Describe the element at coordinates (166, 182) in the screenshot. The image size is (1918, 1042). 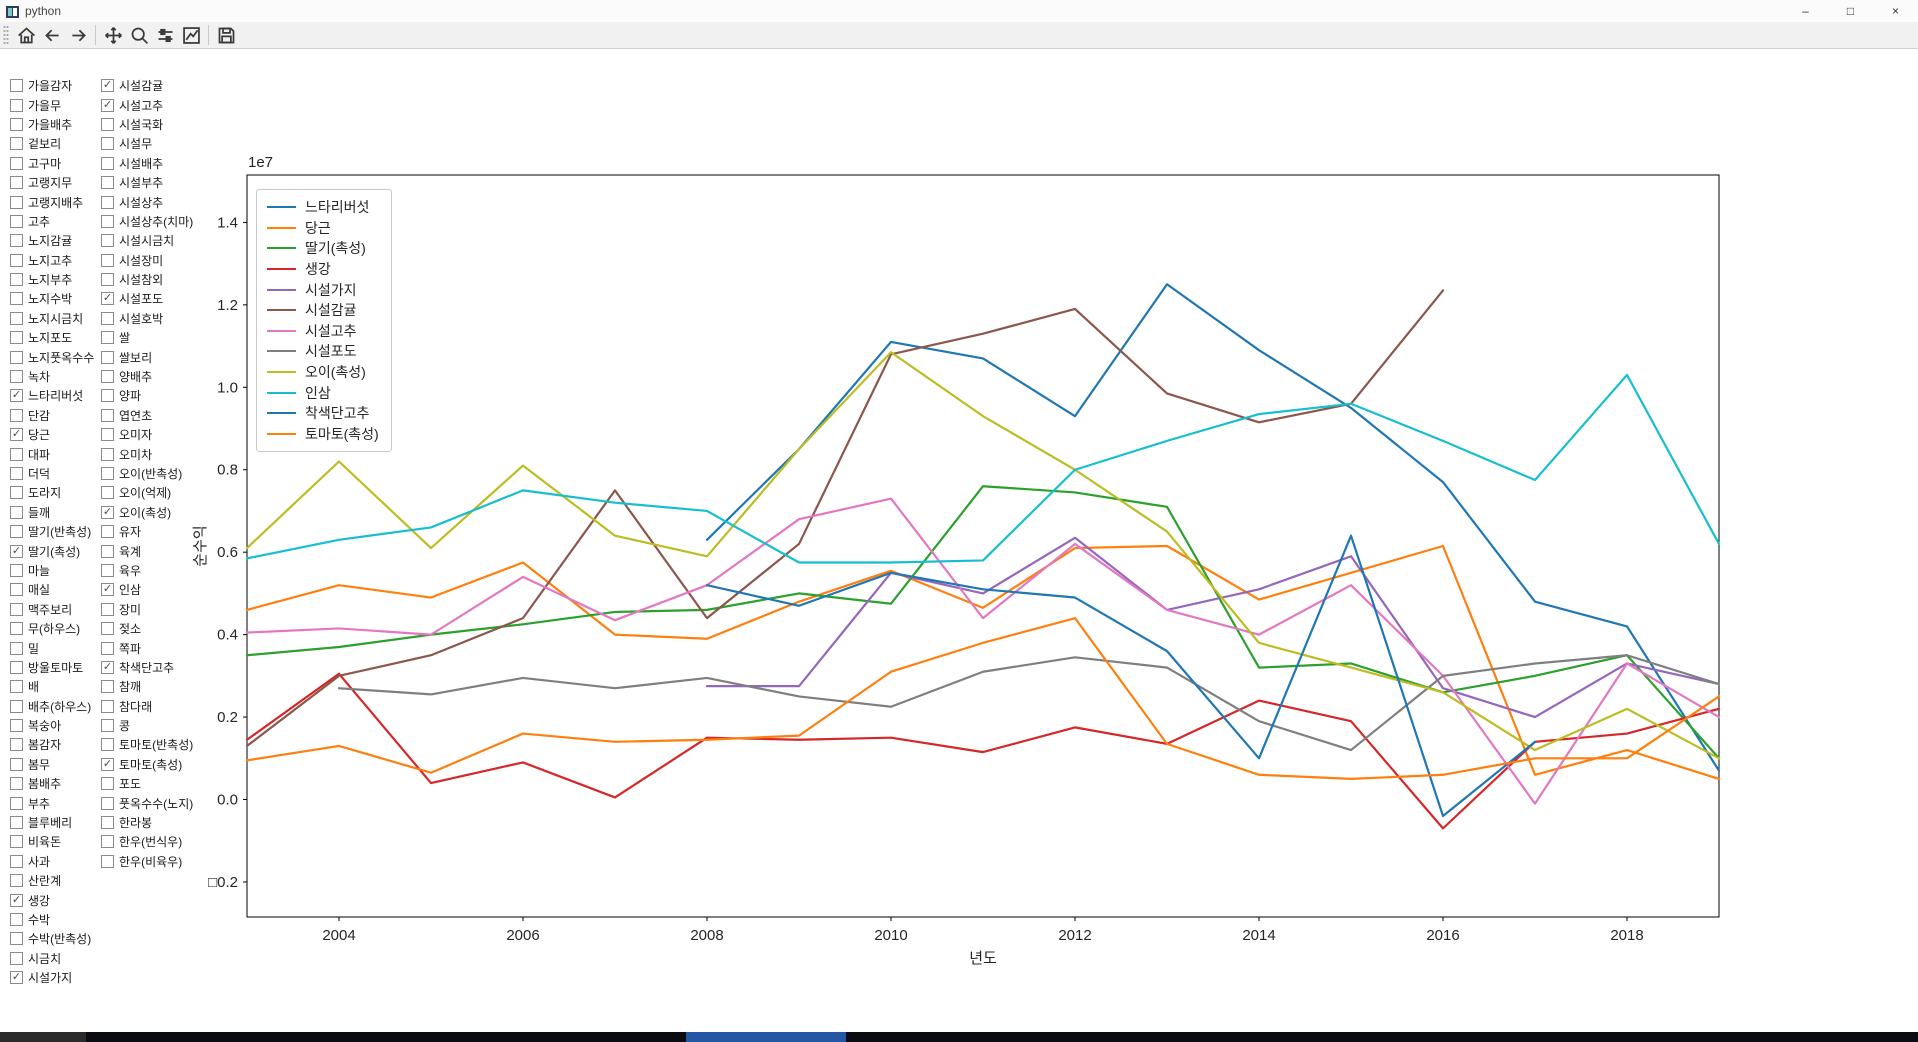
I see `checkbox-item: 시설부추` at that location.